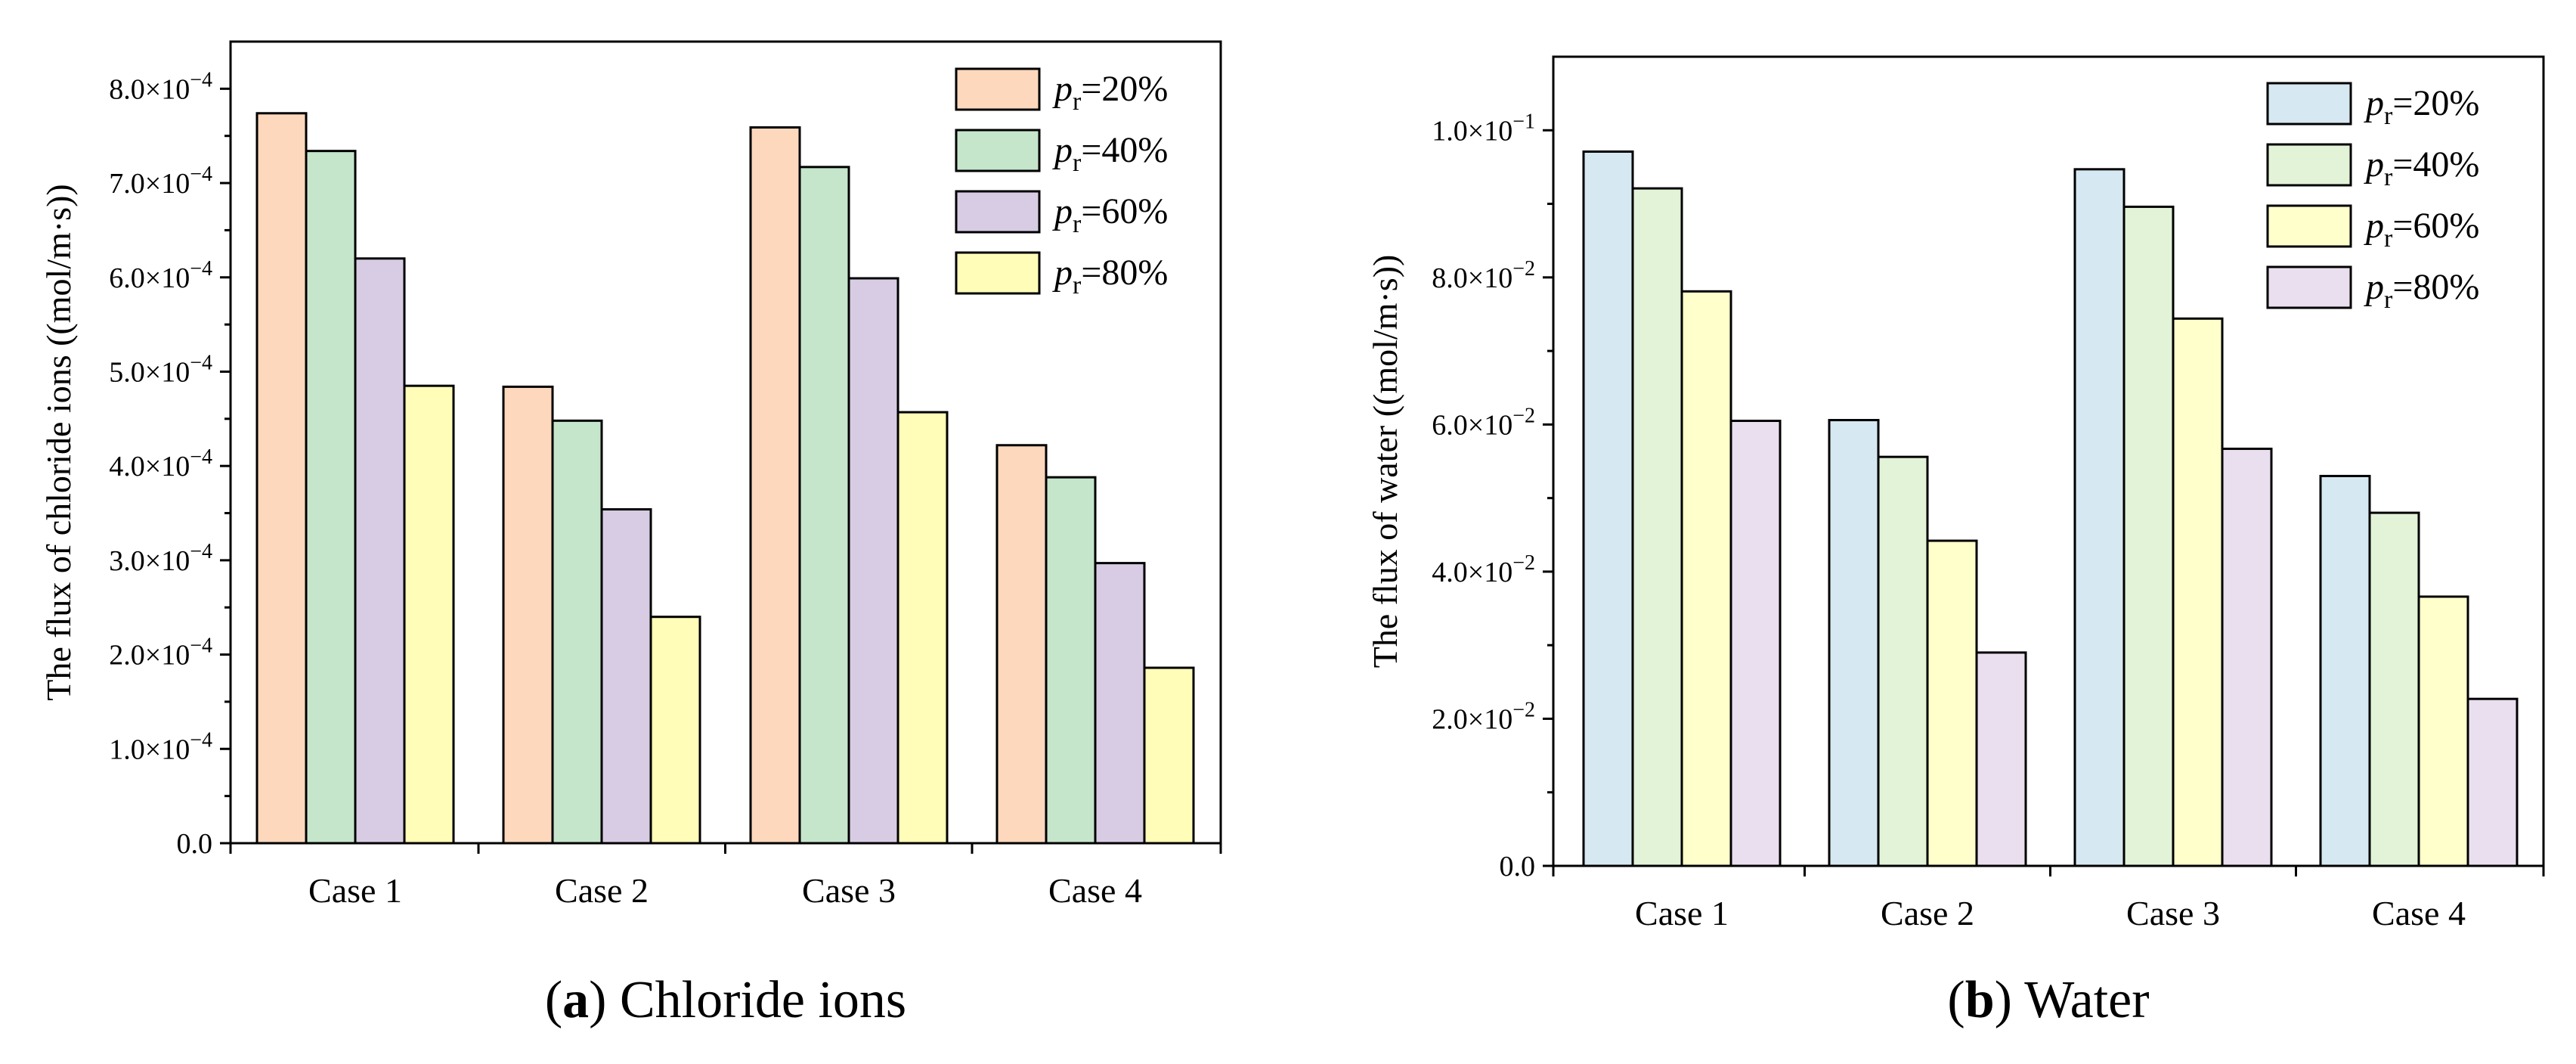  Describe the element at coordinates (626, 676) in the screenshot. I see `bar-a-case-2-60pct` at that location.